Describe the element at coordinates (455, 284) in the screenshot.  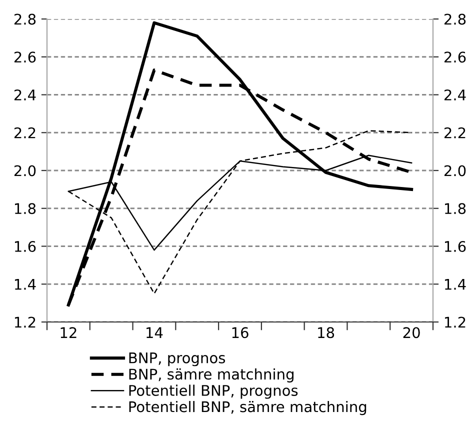
I see `y2-tick-label: 1.4` at that location.